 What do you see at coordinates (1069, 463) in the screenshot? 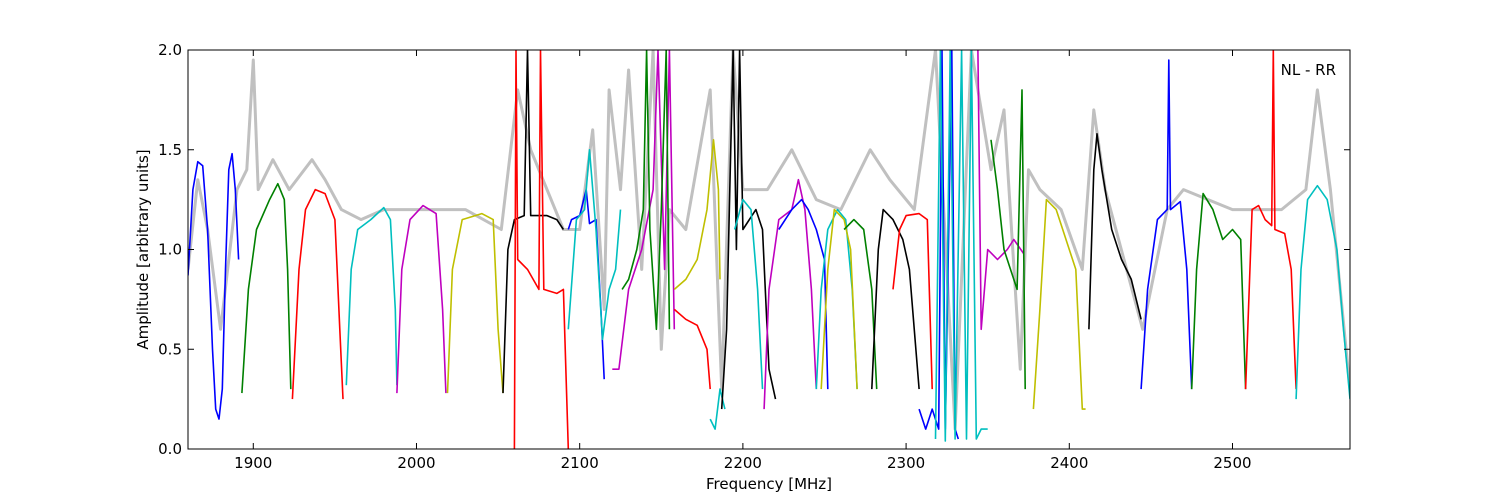
I see `x-tick-label: 2400` at bounding box center [1069, 463].